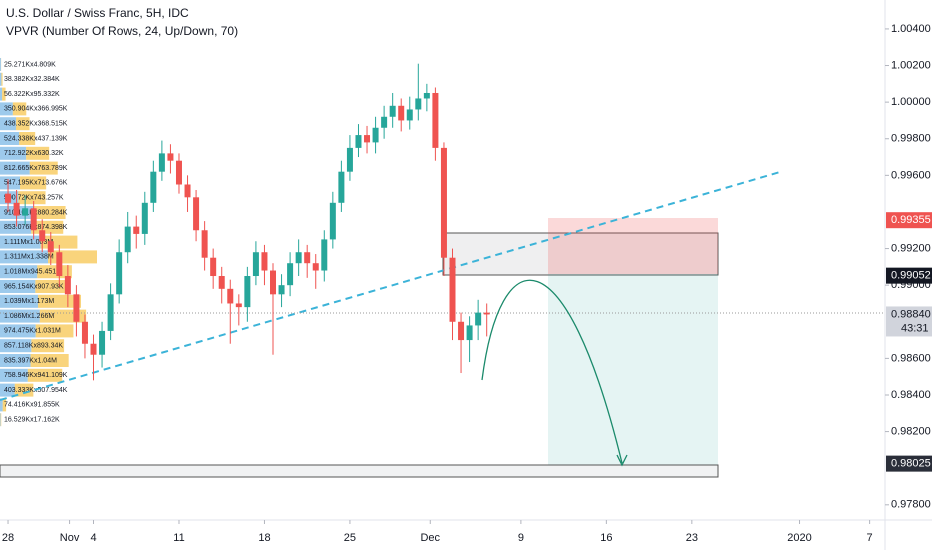 Image resolution: width=932 pixels, height=550 pixels. What do you see at coordinates (264, 538) in the screenshot?
I see `x-tick-label: 18` at bounding box center [264, 538].